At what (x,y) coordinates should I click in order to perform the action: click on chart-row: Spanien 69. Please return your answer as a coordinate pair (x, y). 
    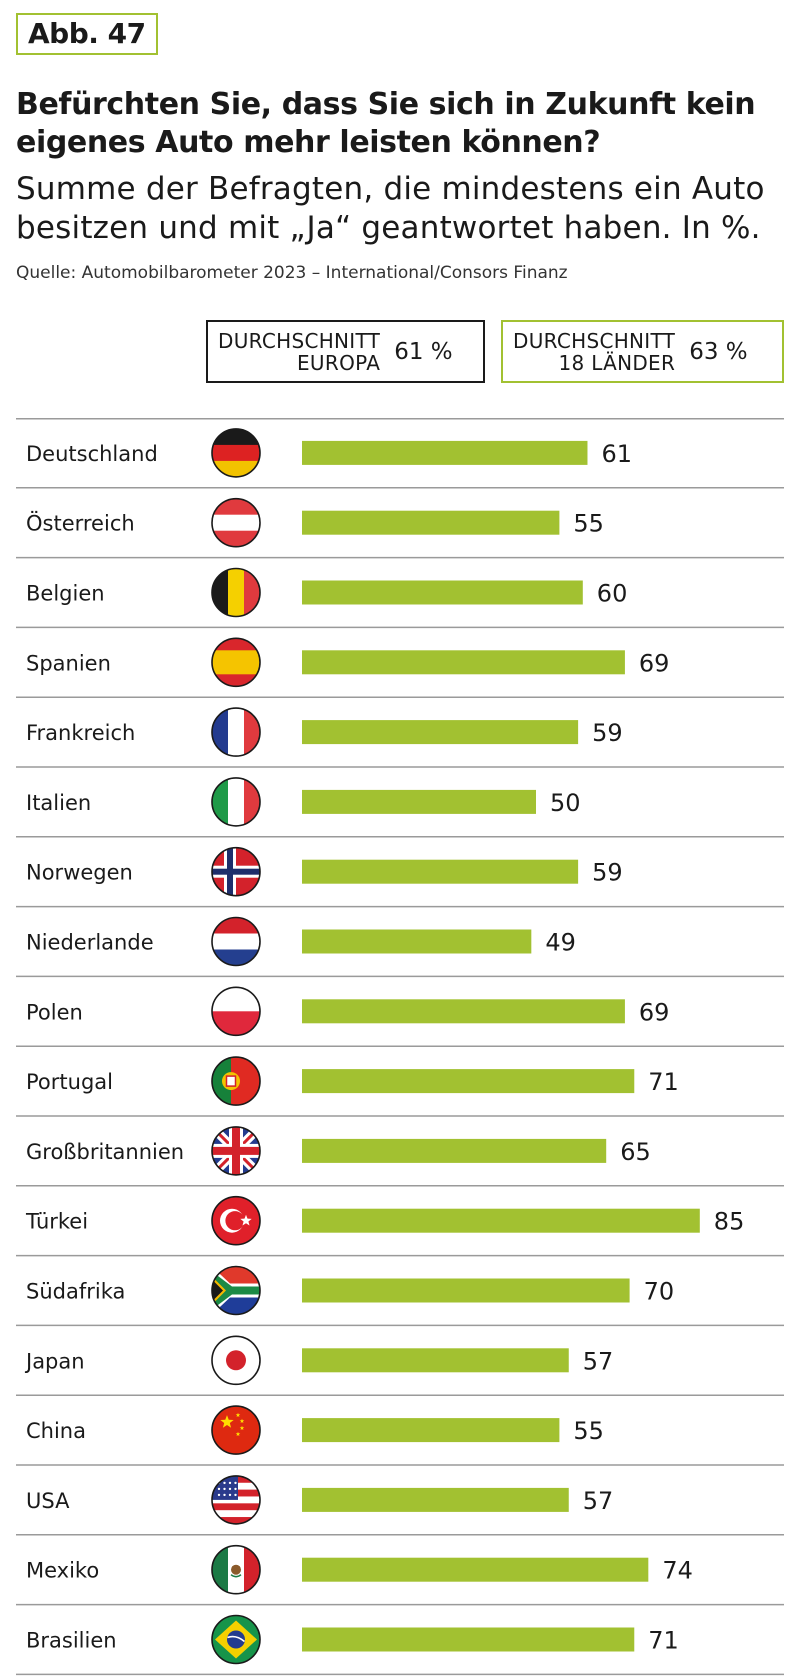
    Looking at the image, I should click on (400, 667).